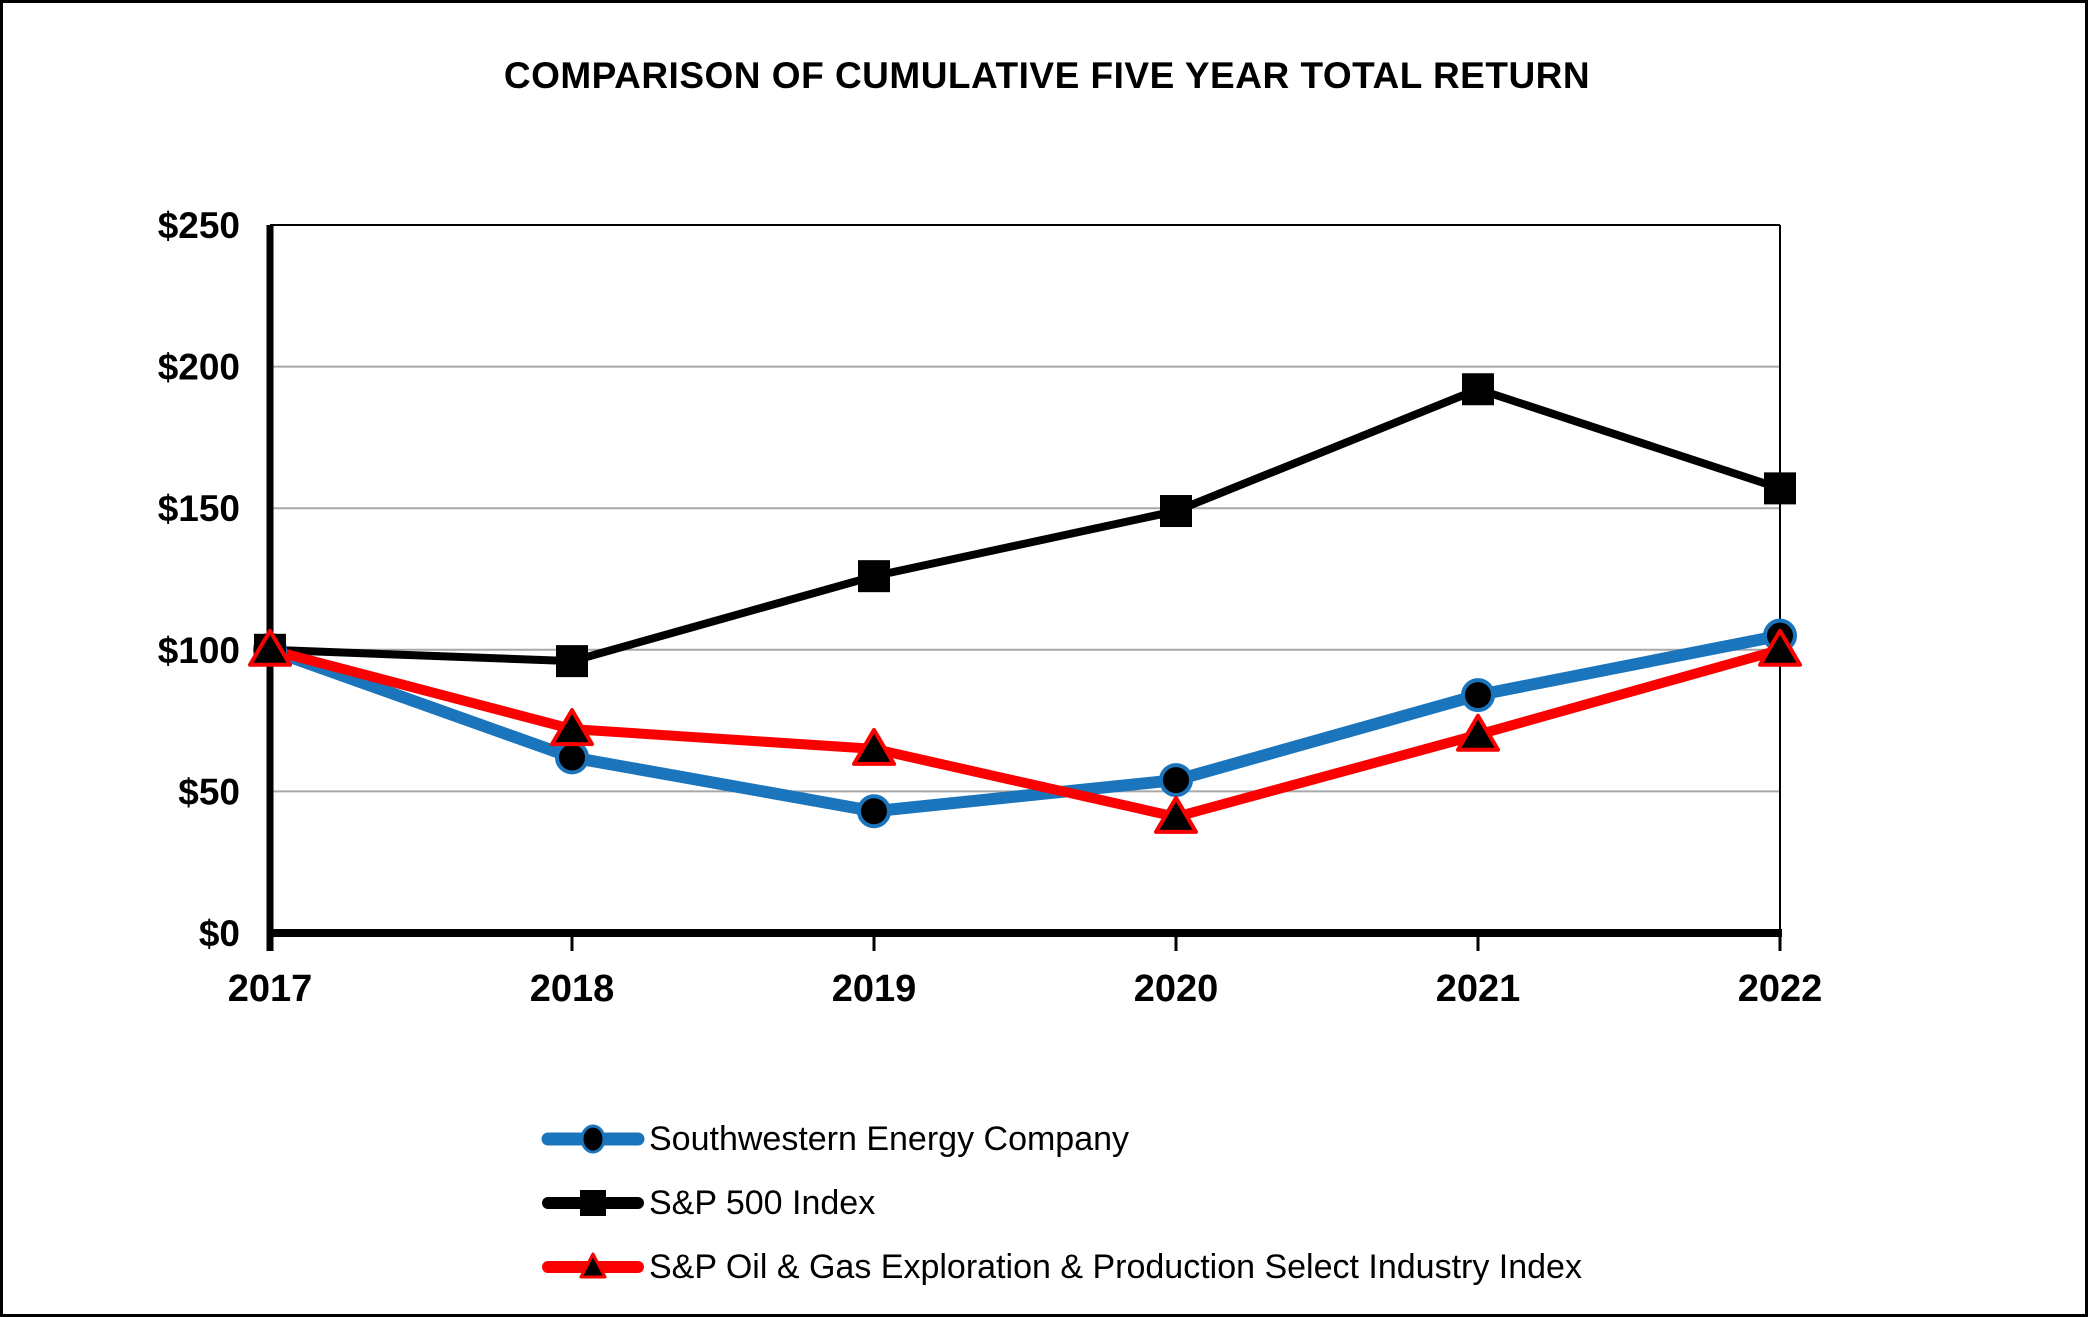  What do you see at coordinates (270, 989) in the screenshot?
I see `x-axis-label: 2017` at bounding box center [270, 989].